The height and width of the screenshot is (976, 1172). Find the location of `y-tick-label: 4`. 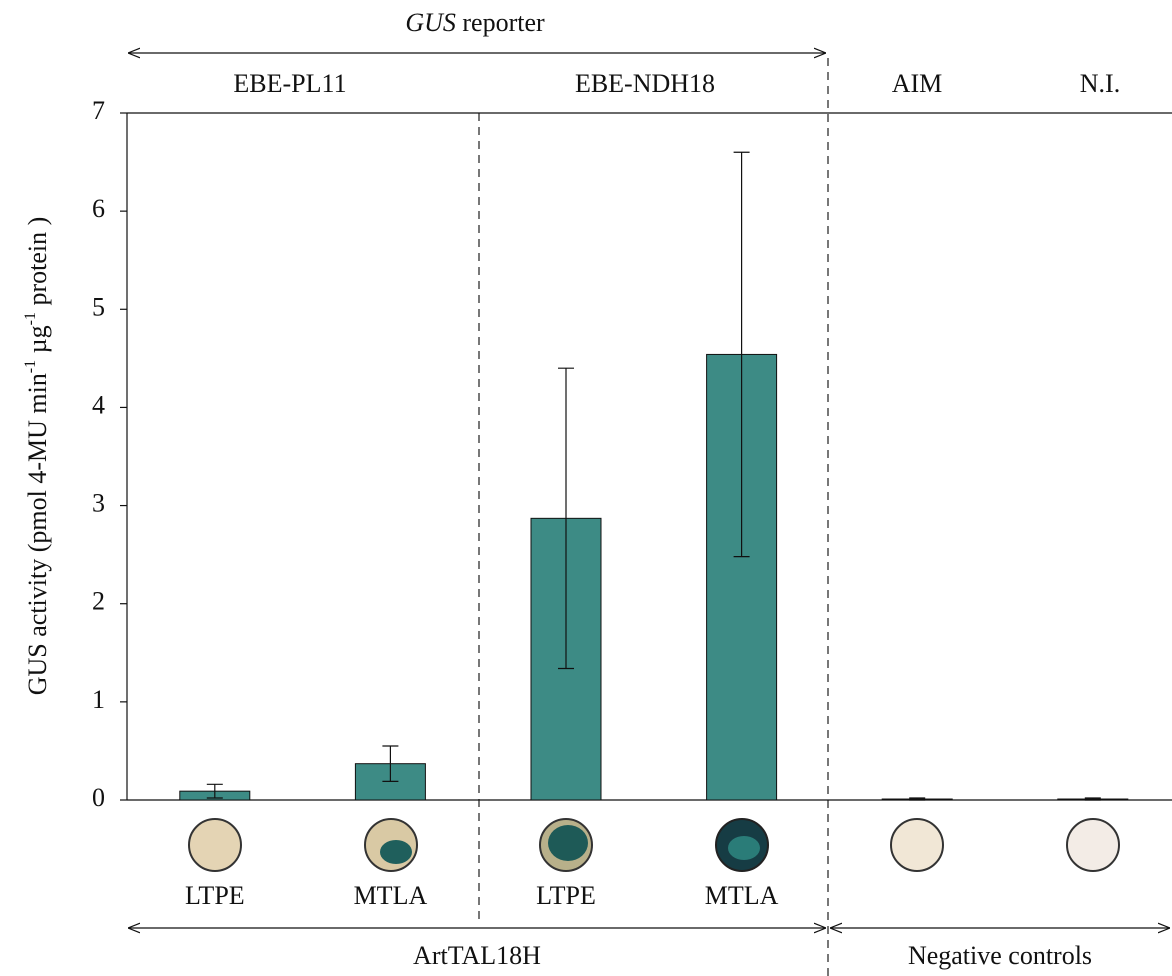

y-tick-label: 4 is located at coordinates (98, 404).